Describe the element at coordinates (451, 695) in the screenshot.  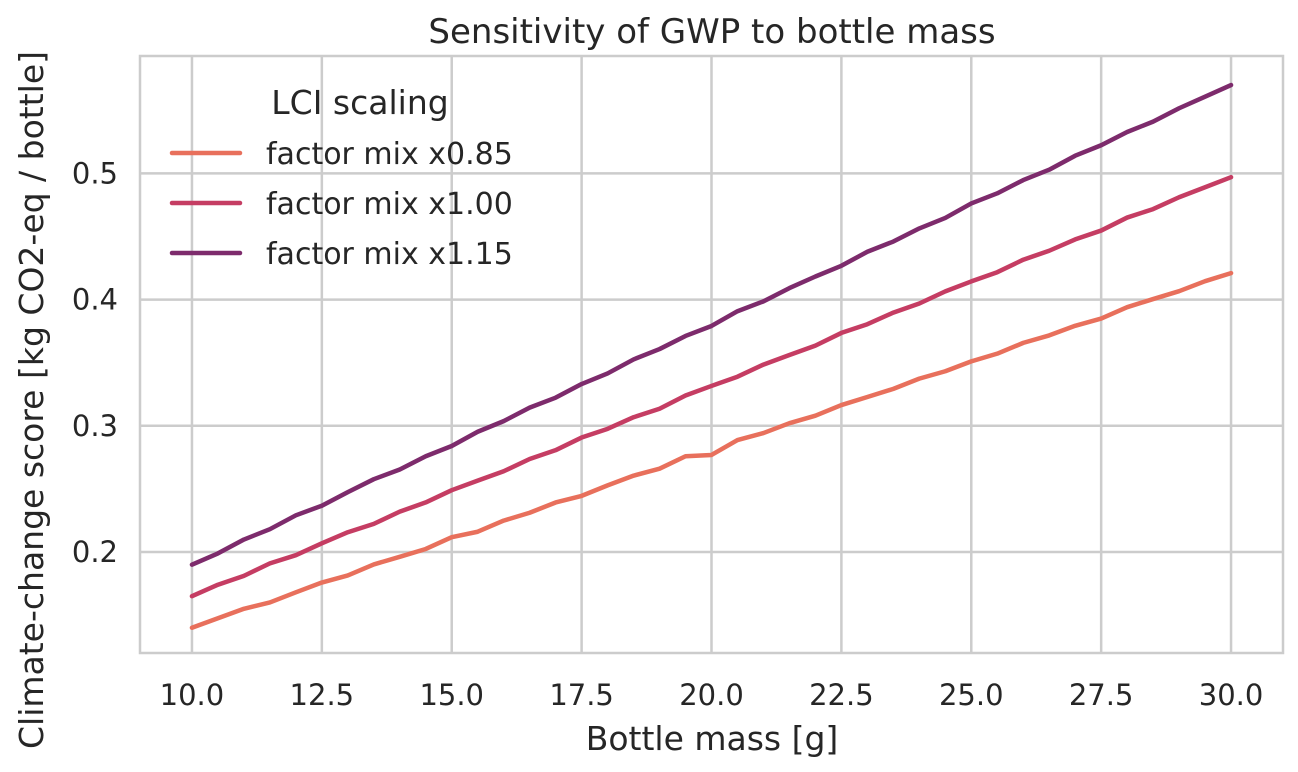
I see `x-tick-label: 15.0` at that location.